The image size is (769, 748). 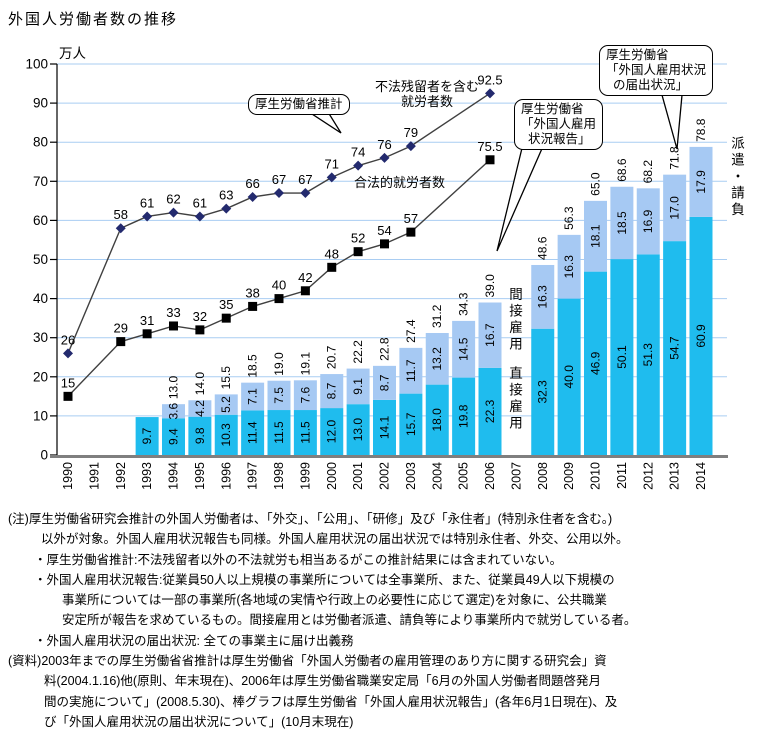 What do you see at coordinates (385, 476) in the screenshot?
I see `x-axis-label: 2002` at bounding box center [385, 476].